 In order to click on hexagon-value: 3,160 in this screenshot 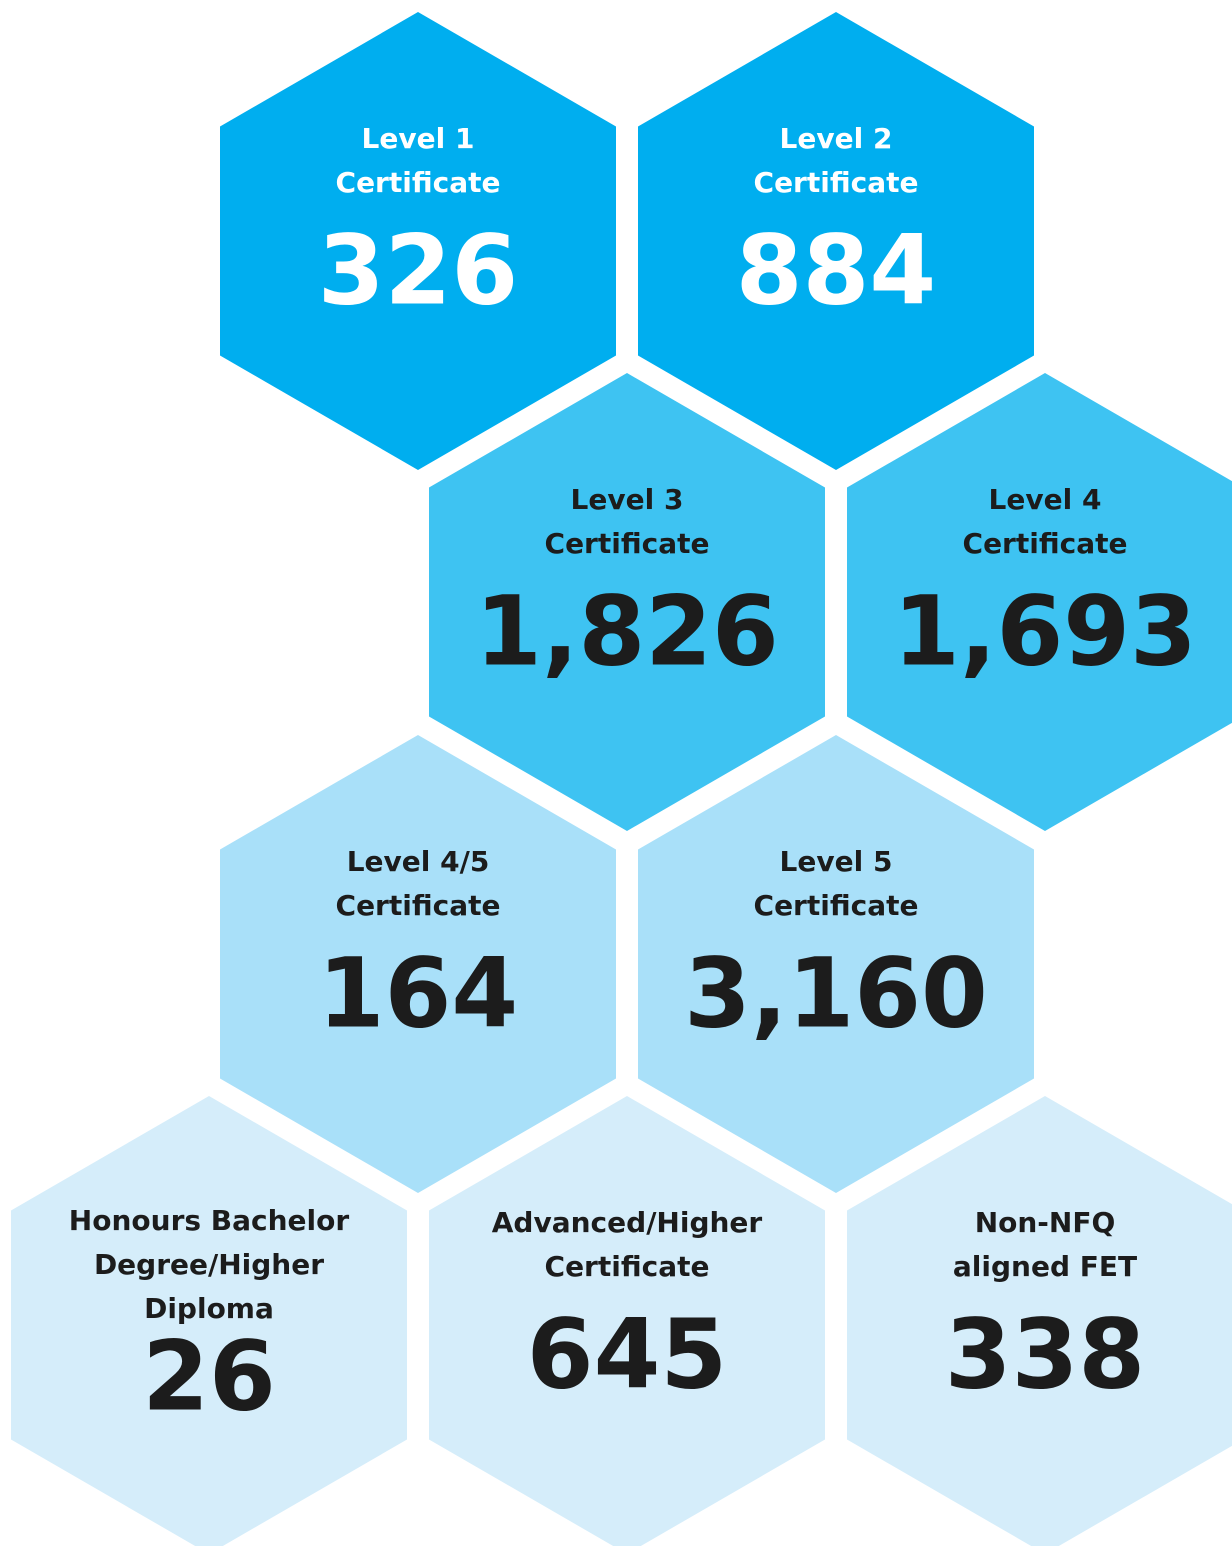, I will do `click(836, 993)`.